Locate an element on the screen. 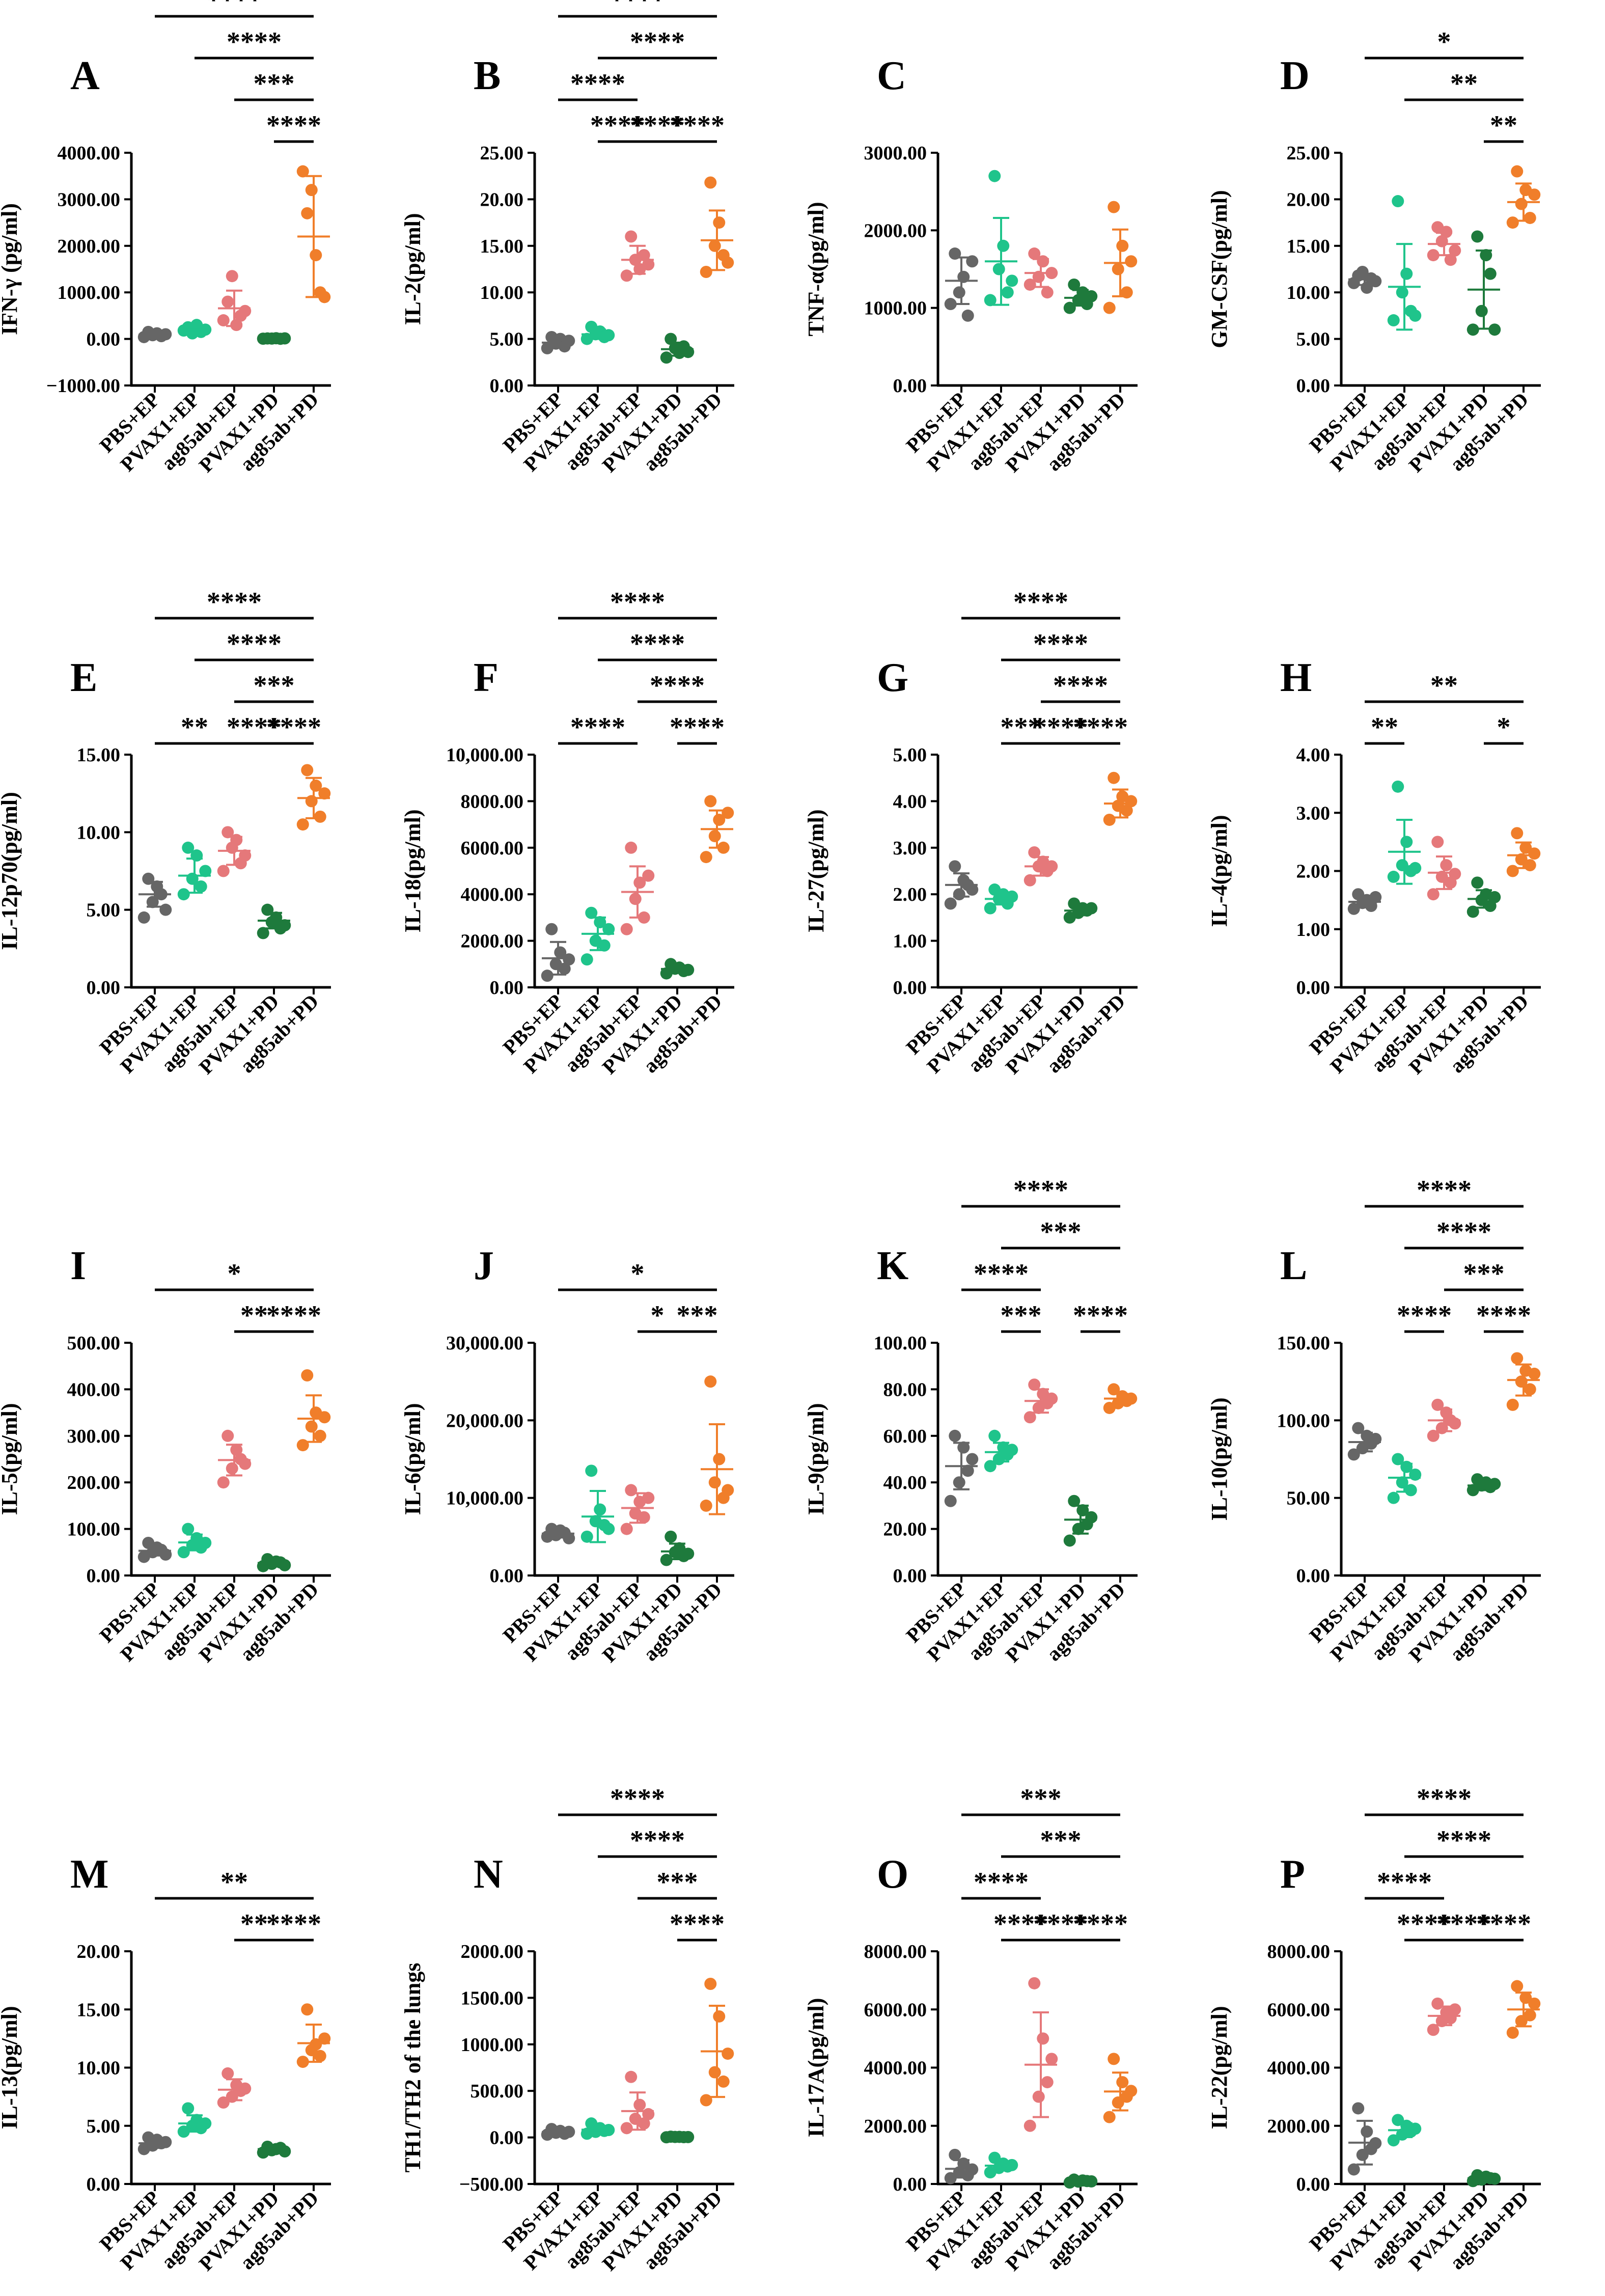  panel-letter: C is located at coordinates (892, 75).